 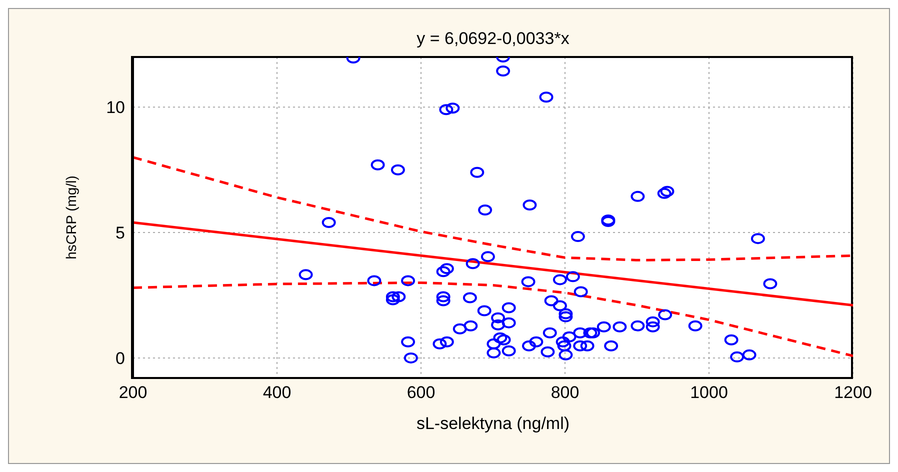 I want to click on x-tick-label: 600, so click(x=421, y=392).